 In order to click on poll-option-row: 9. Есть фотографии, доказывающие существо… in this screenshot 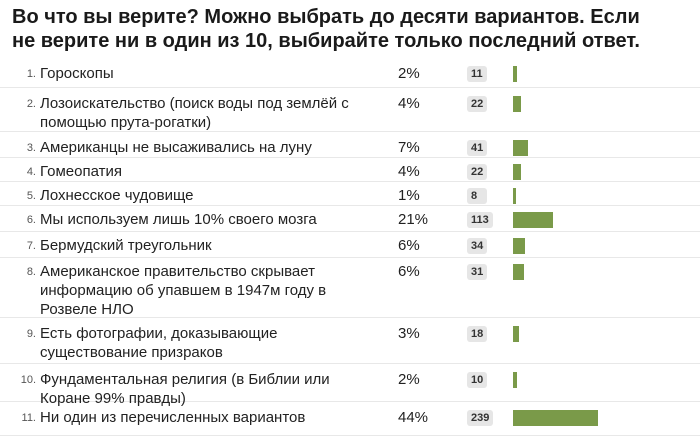, I will do `click(350, 342)`.